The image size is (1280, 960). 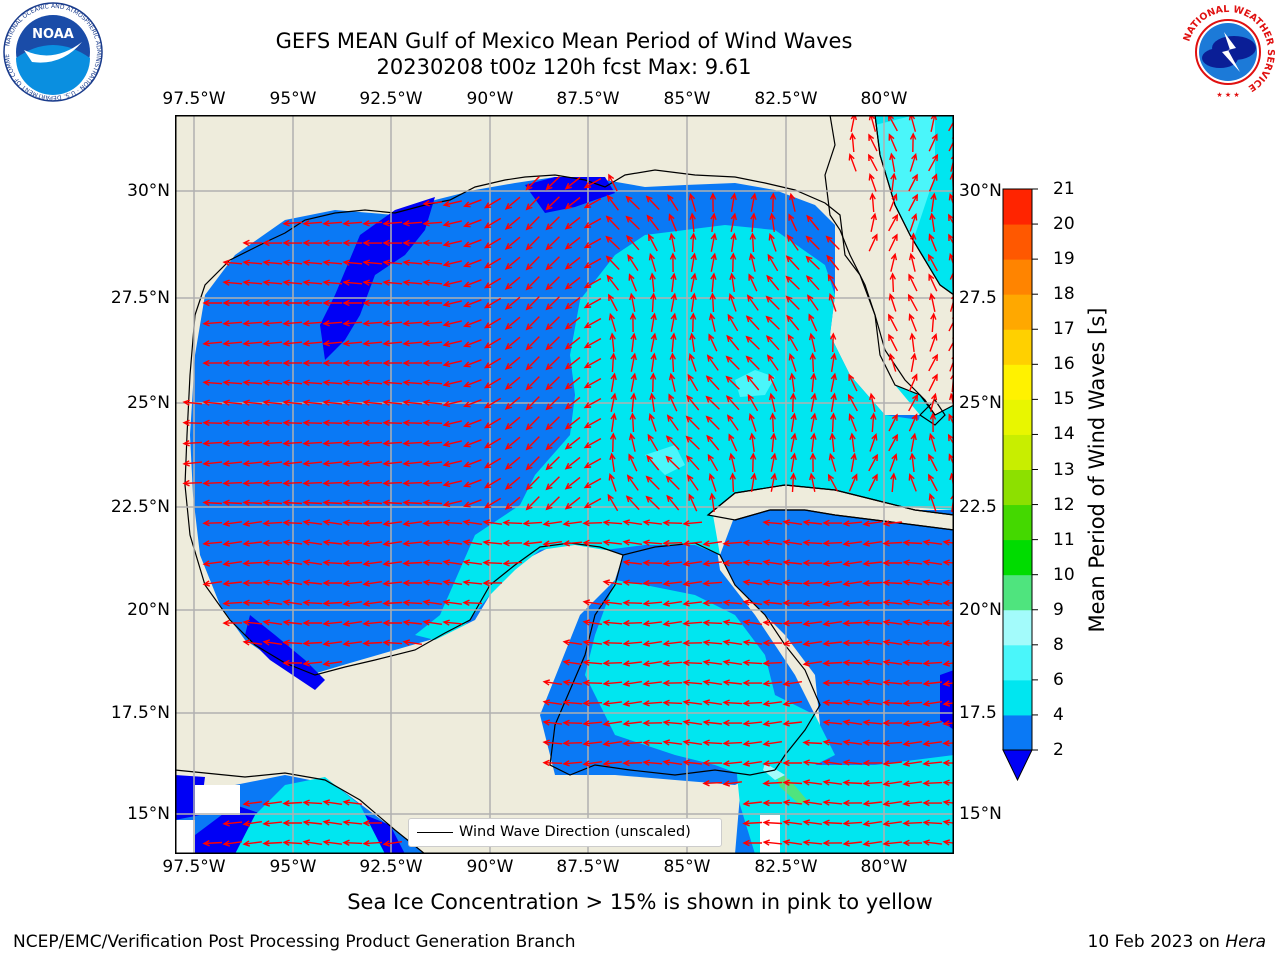 I want to click on x-tick-label: 82.5°W, so click(x=786, y=99).